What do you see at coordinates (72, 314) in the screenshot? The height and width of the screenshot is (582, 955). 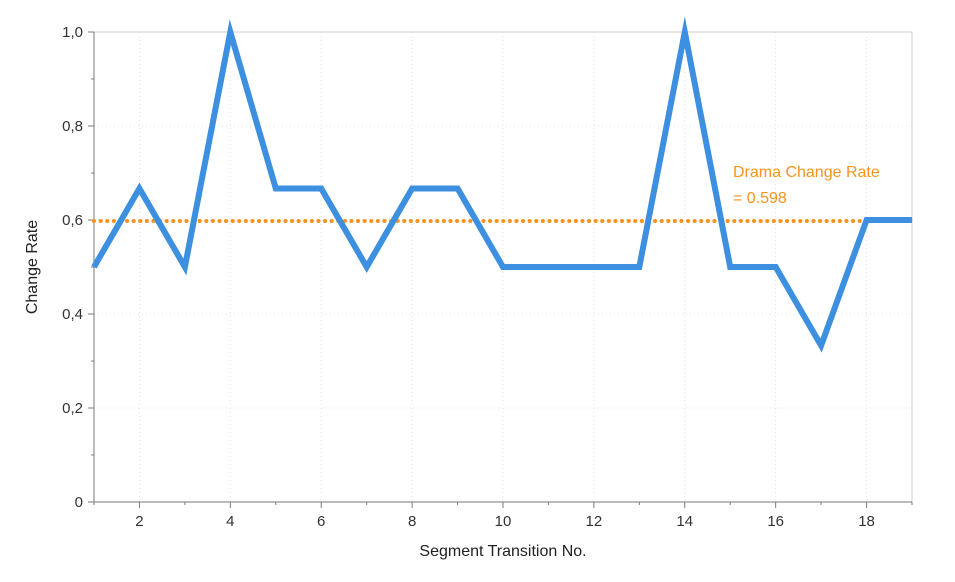 I see `y-tick-label: 0,4` at bounding box center [72, 314].